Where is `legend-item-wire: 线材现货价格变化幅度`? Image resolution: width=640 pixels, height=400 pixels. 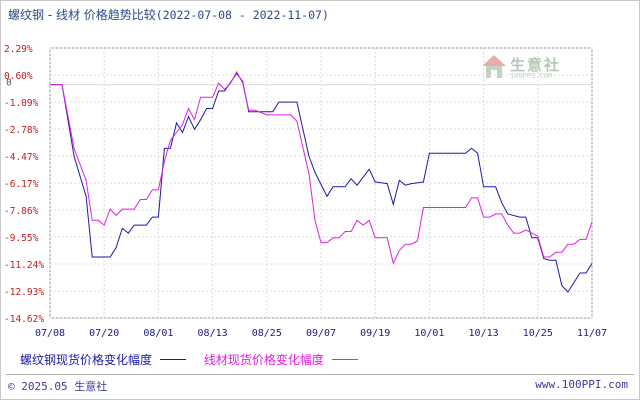 legend-item-wire: 线材现货价格变化幅度 is located at coordinates (281, 359).